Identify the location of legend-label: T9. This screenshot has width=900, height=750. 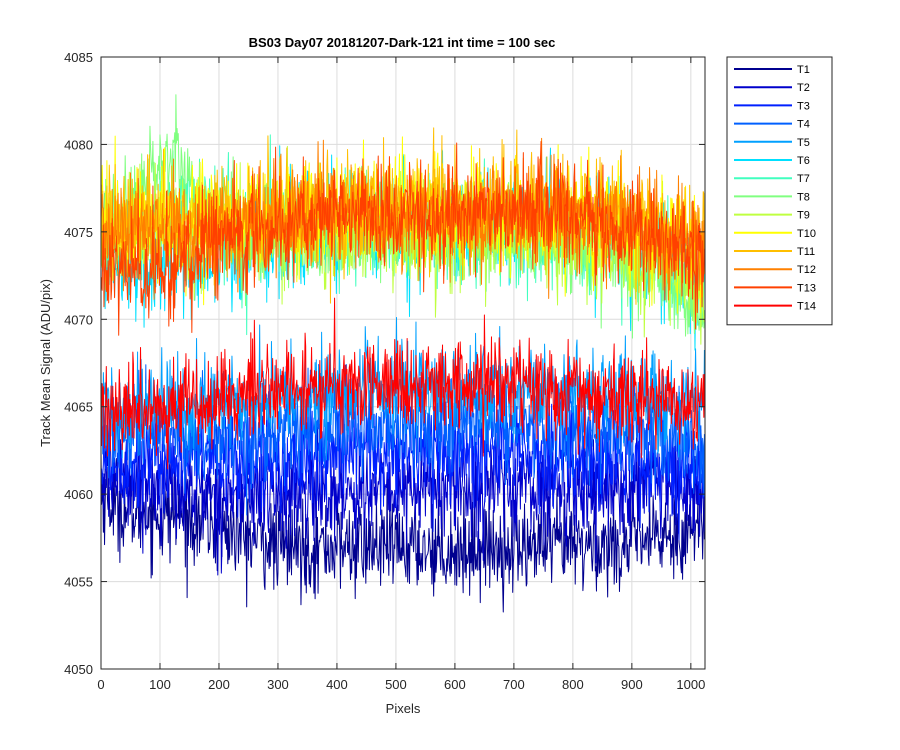
(803, 216).